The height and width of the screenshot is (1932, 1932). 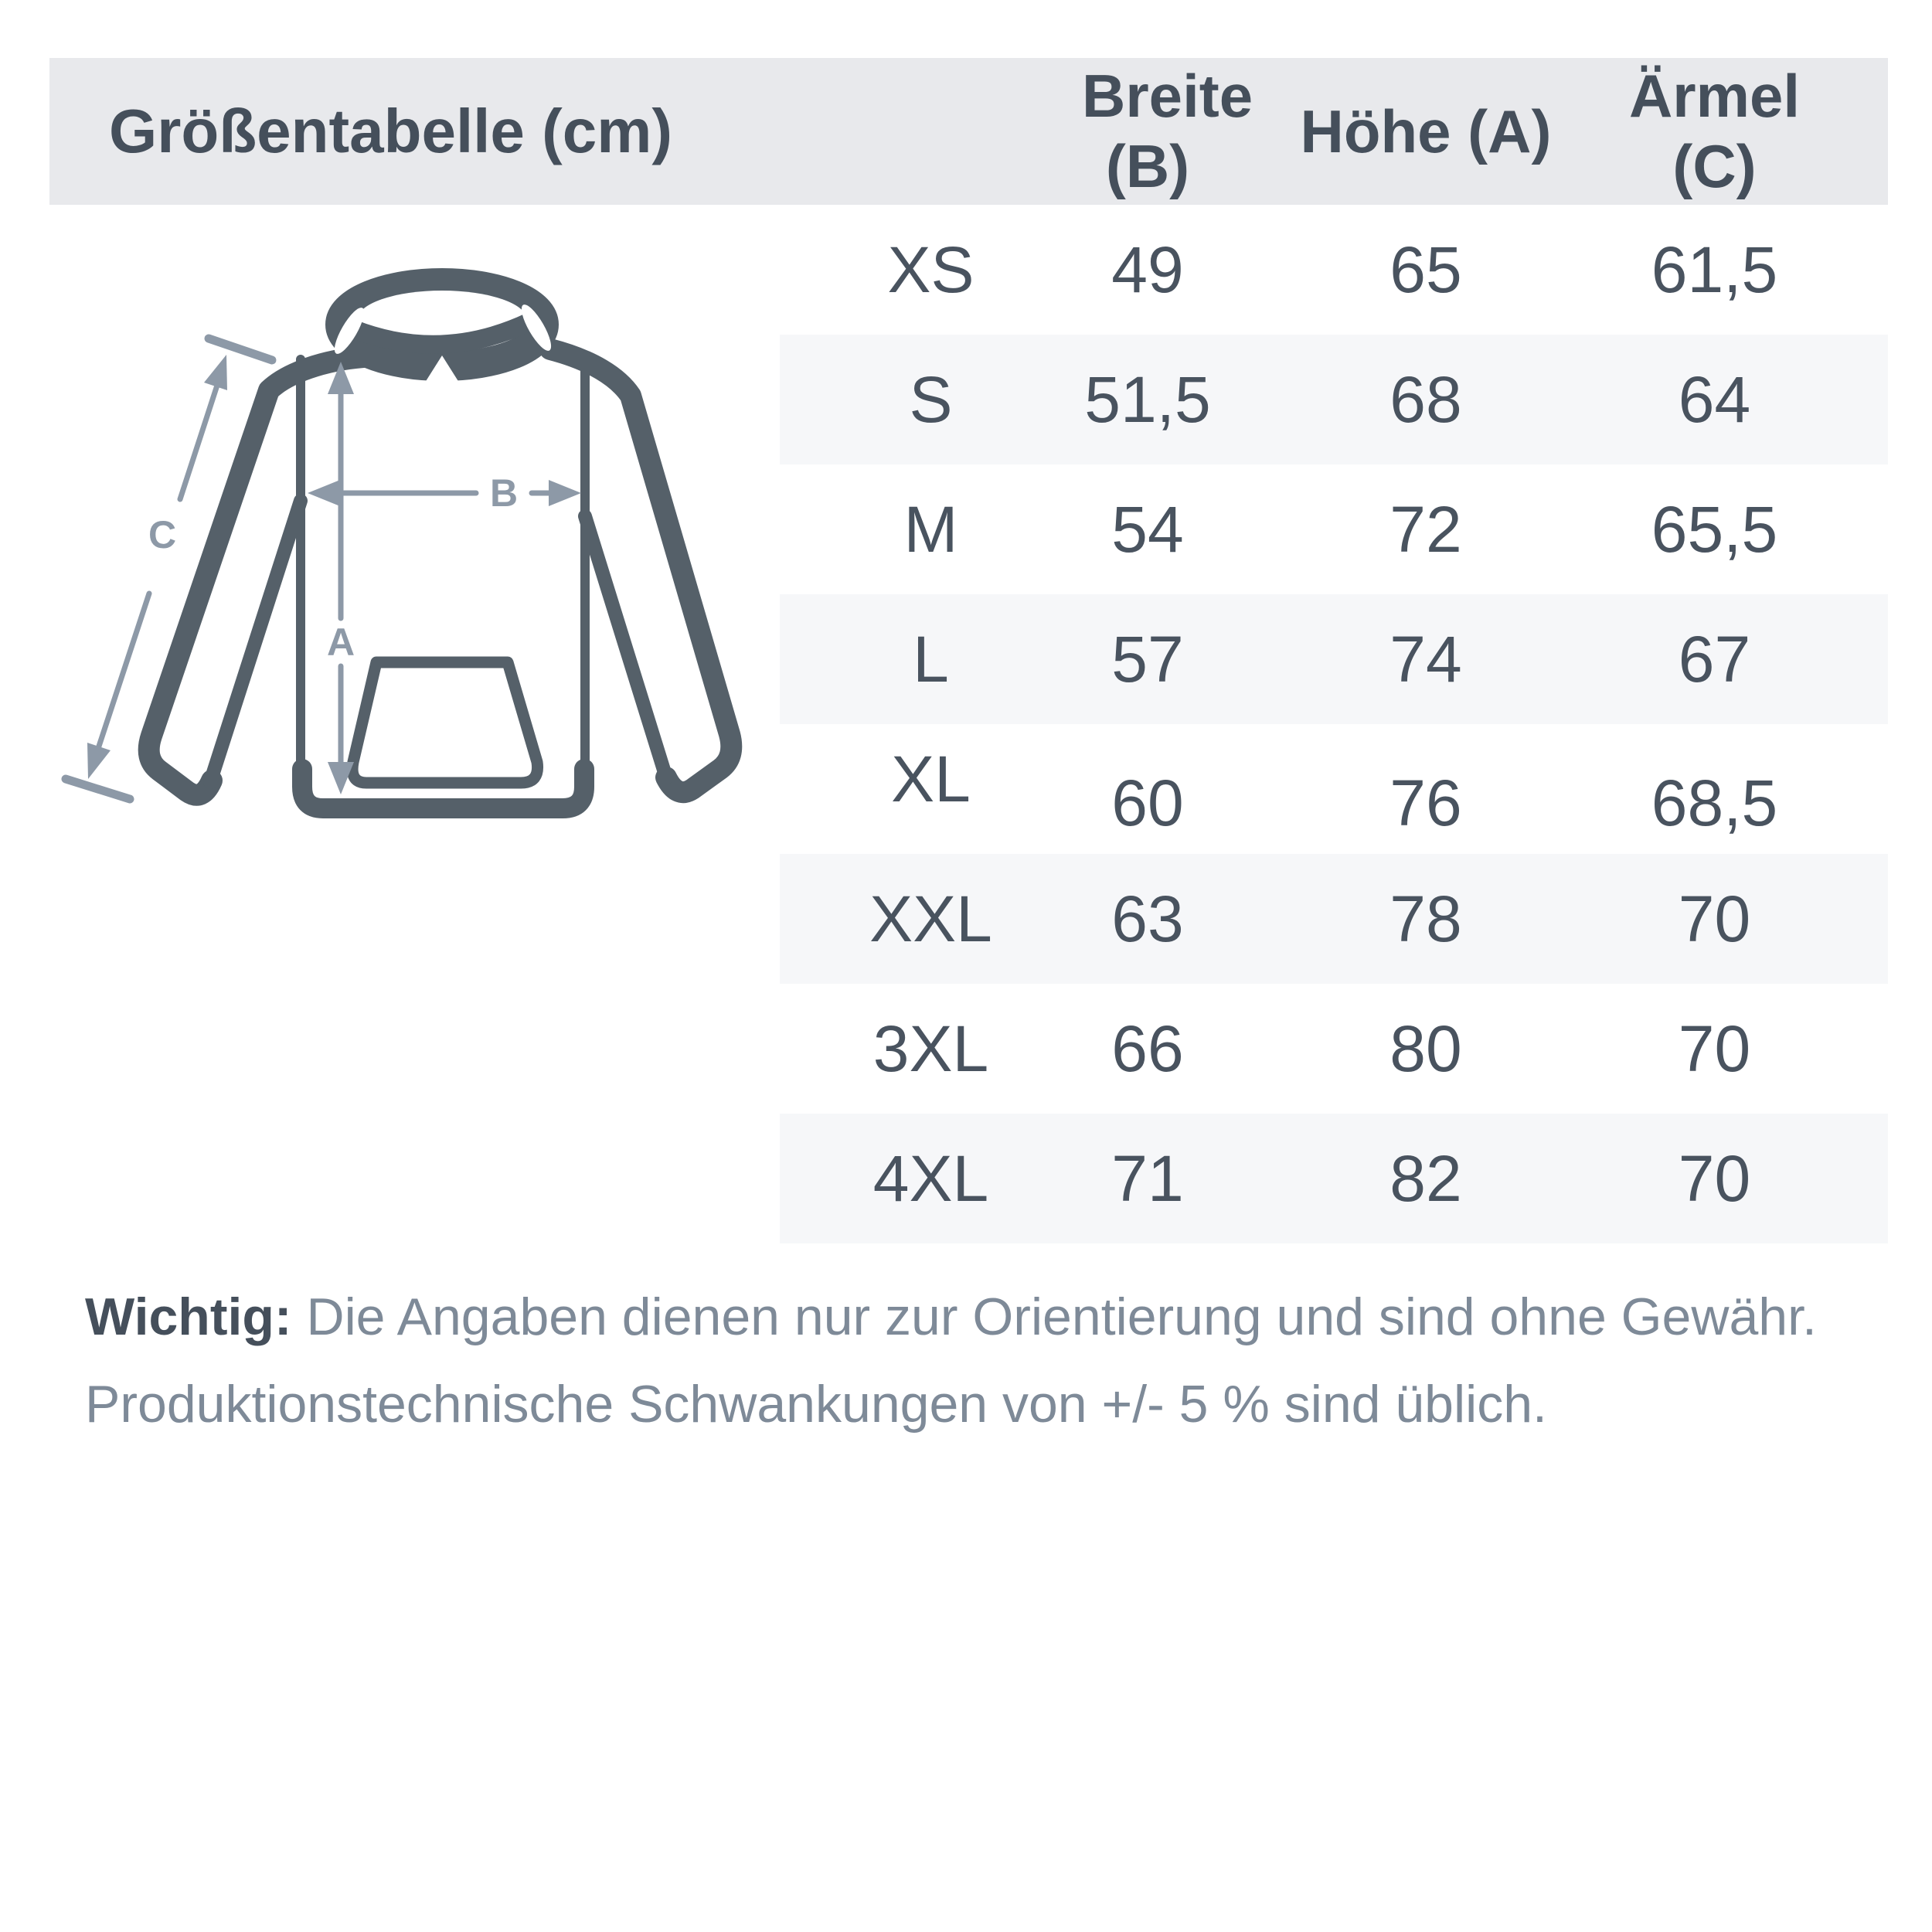 I want to click on breite-cell: 49, so click(x=1148, y=269).